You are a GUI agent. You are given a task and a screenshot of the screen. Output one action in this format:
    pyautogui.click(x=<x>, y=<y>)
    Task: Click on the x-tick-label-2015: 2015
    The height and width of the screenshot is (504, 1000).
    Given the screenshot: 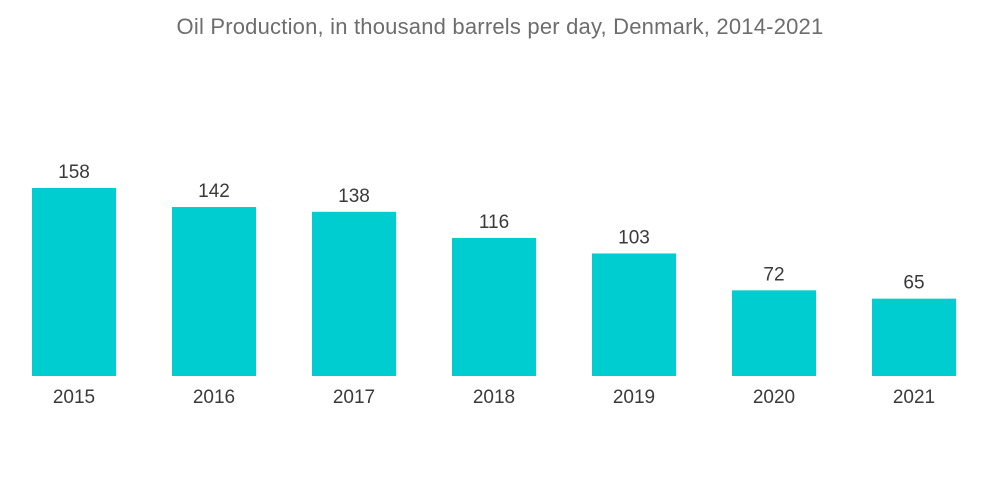 What is the action you would take?
    pyautogui.click(x=74, y=397)
    